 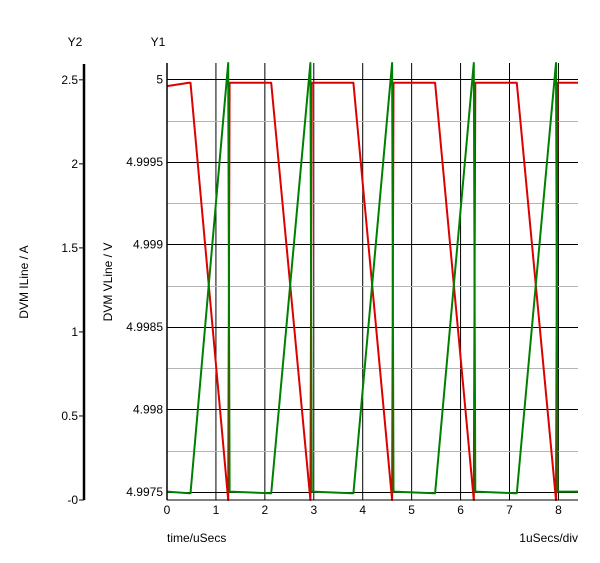 What do you see at coordinates (362, 510) in the screenshot?
I see `x-tick-label: 4` at bounding box center [362, 510].